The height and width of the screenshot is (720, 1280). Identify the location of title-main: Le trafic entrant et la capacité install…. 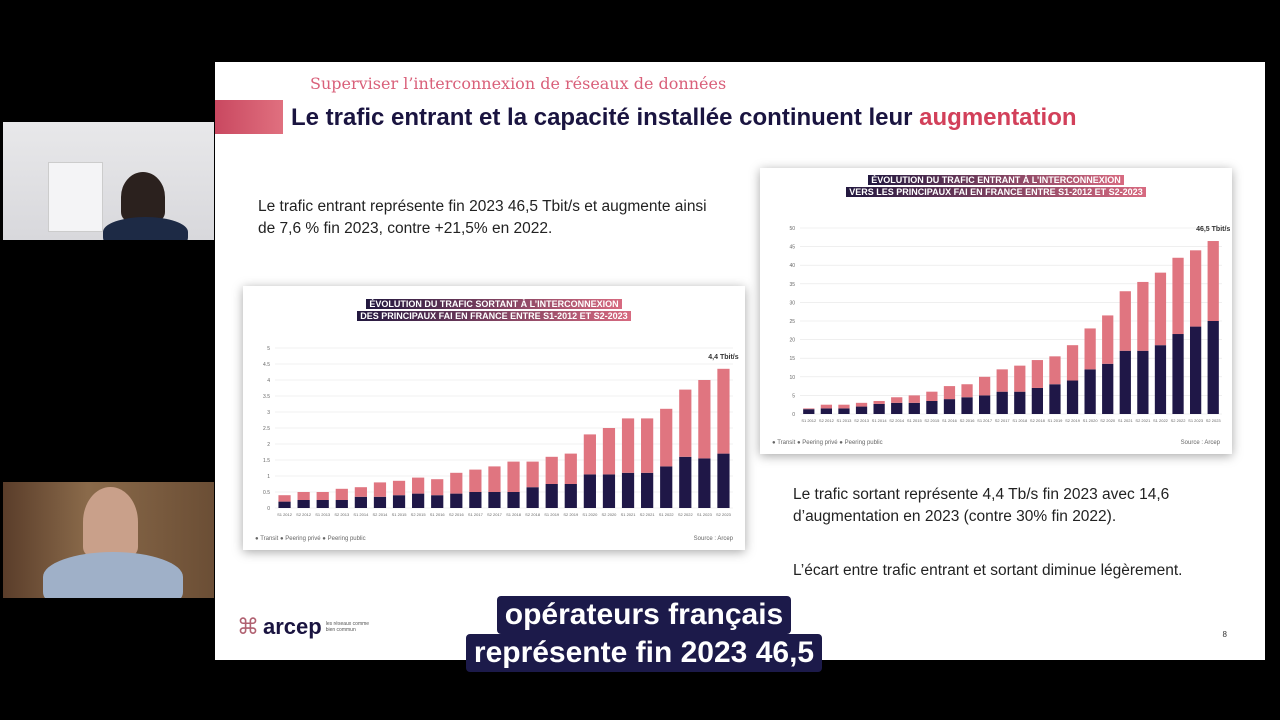
(605, 117).